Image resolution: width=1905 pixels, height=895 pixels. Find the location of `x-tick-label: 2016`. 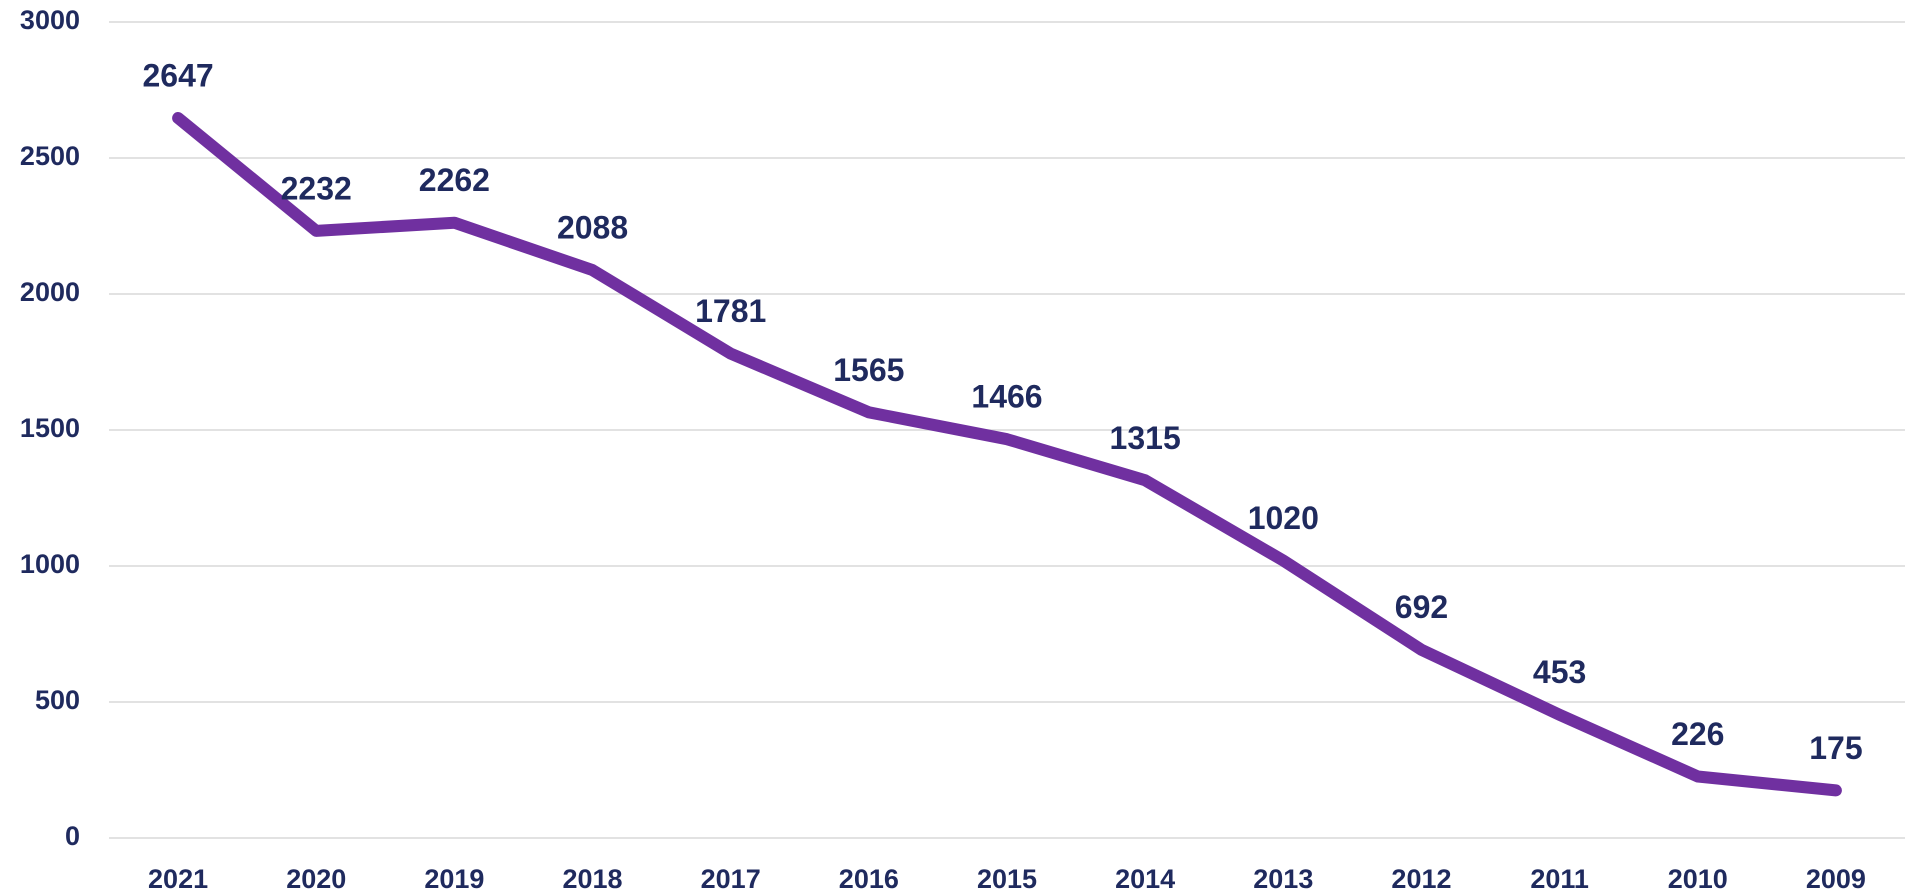

x-tick-label: 2016 is located at coordinates (869, 879).